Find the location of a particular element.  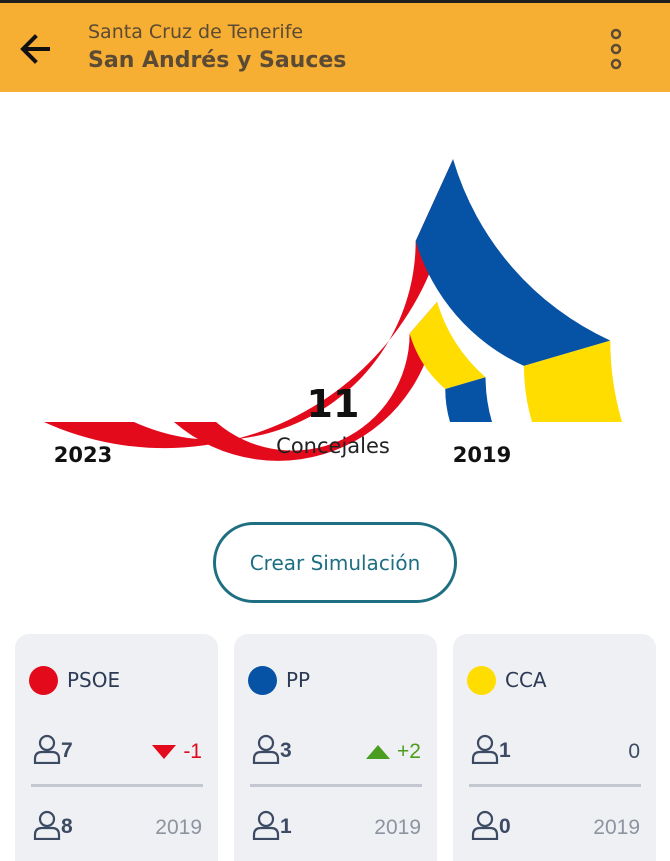

create-simulation-button: Crear Simulación is located at coordinates (335, 562).